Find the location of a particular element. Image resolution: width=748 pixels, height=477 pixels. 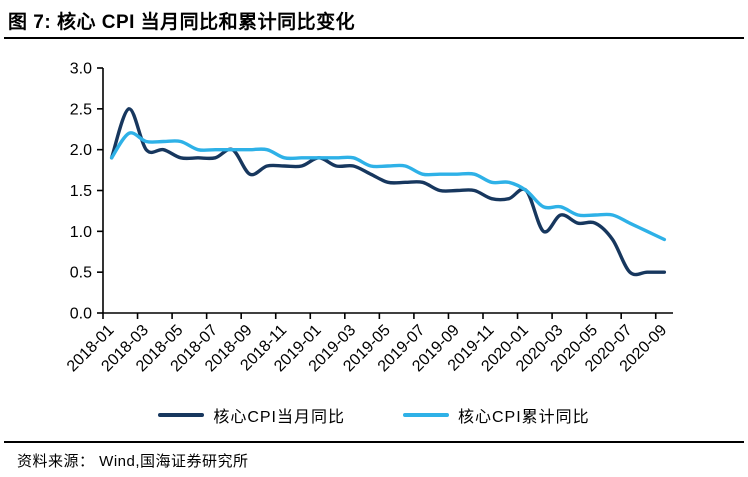

svg-text: 3.0 is located at coordinates (81, 69).